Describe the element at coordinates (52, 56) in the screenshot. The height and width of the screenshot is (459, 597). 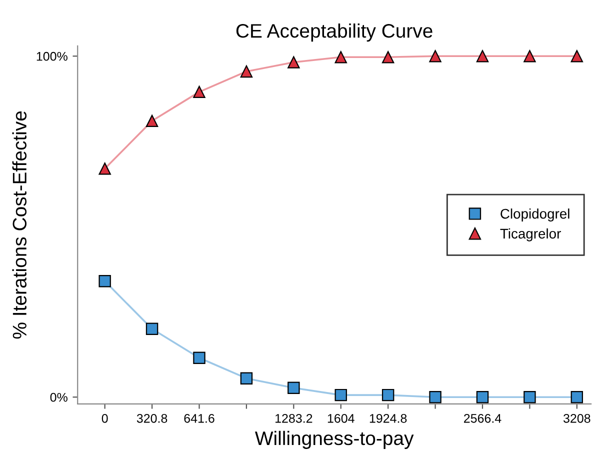
I see `y-tick-label: 100%` at that location.